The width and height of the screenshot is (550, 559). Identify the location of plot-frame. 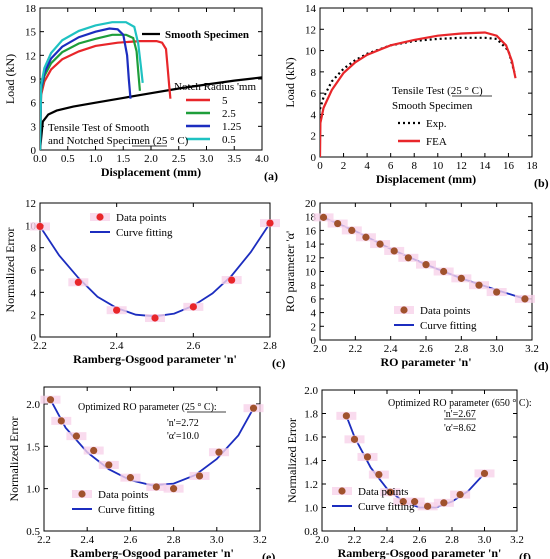
(152, 459).